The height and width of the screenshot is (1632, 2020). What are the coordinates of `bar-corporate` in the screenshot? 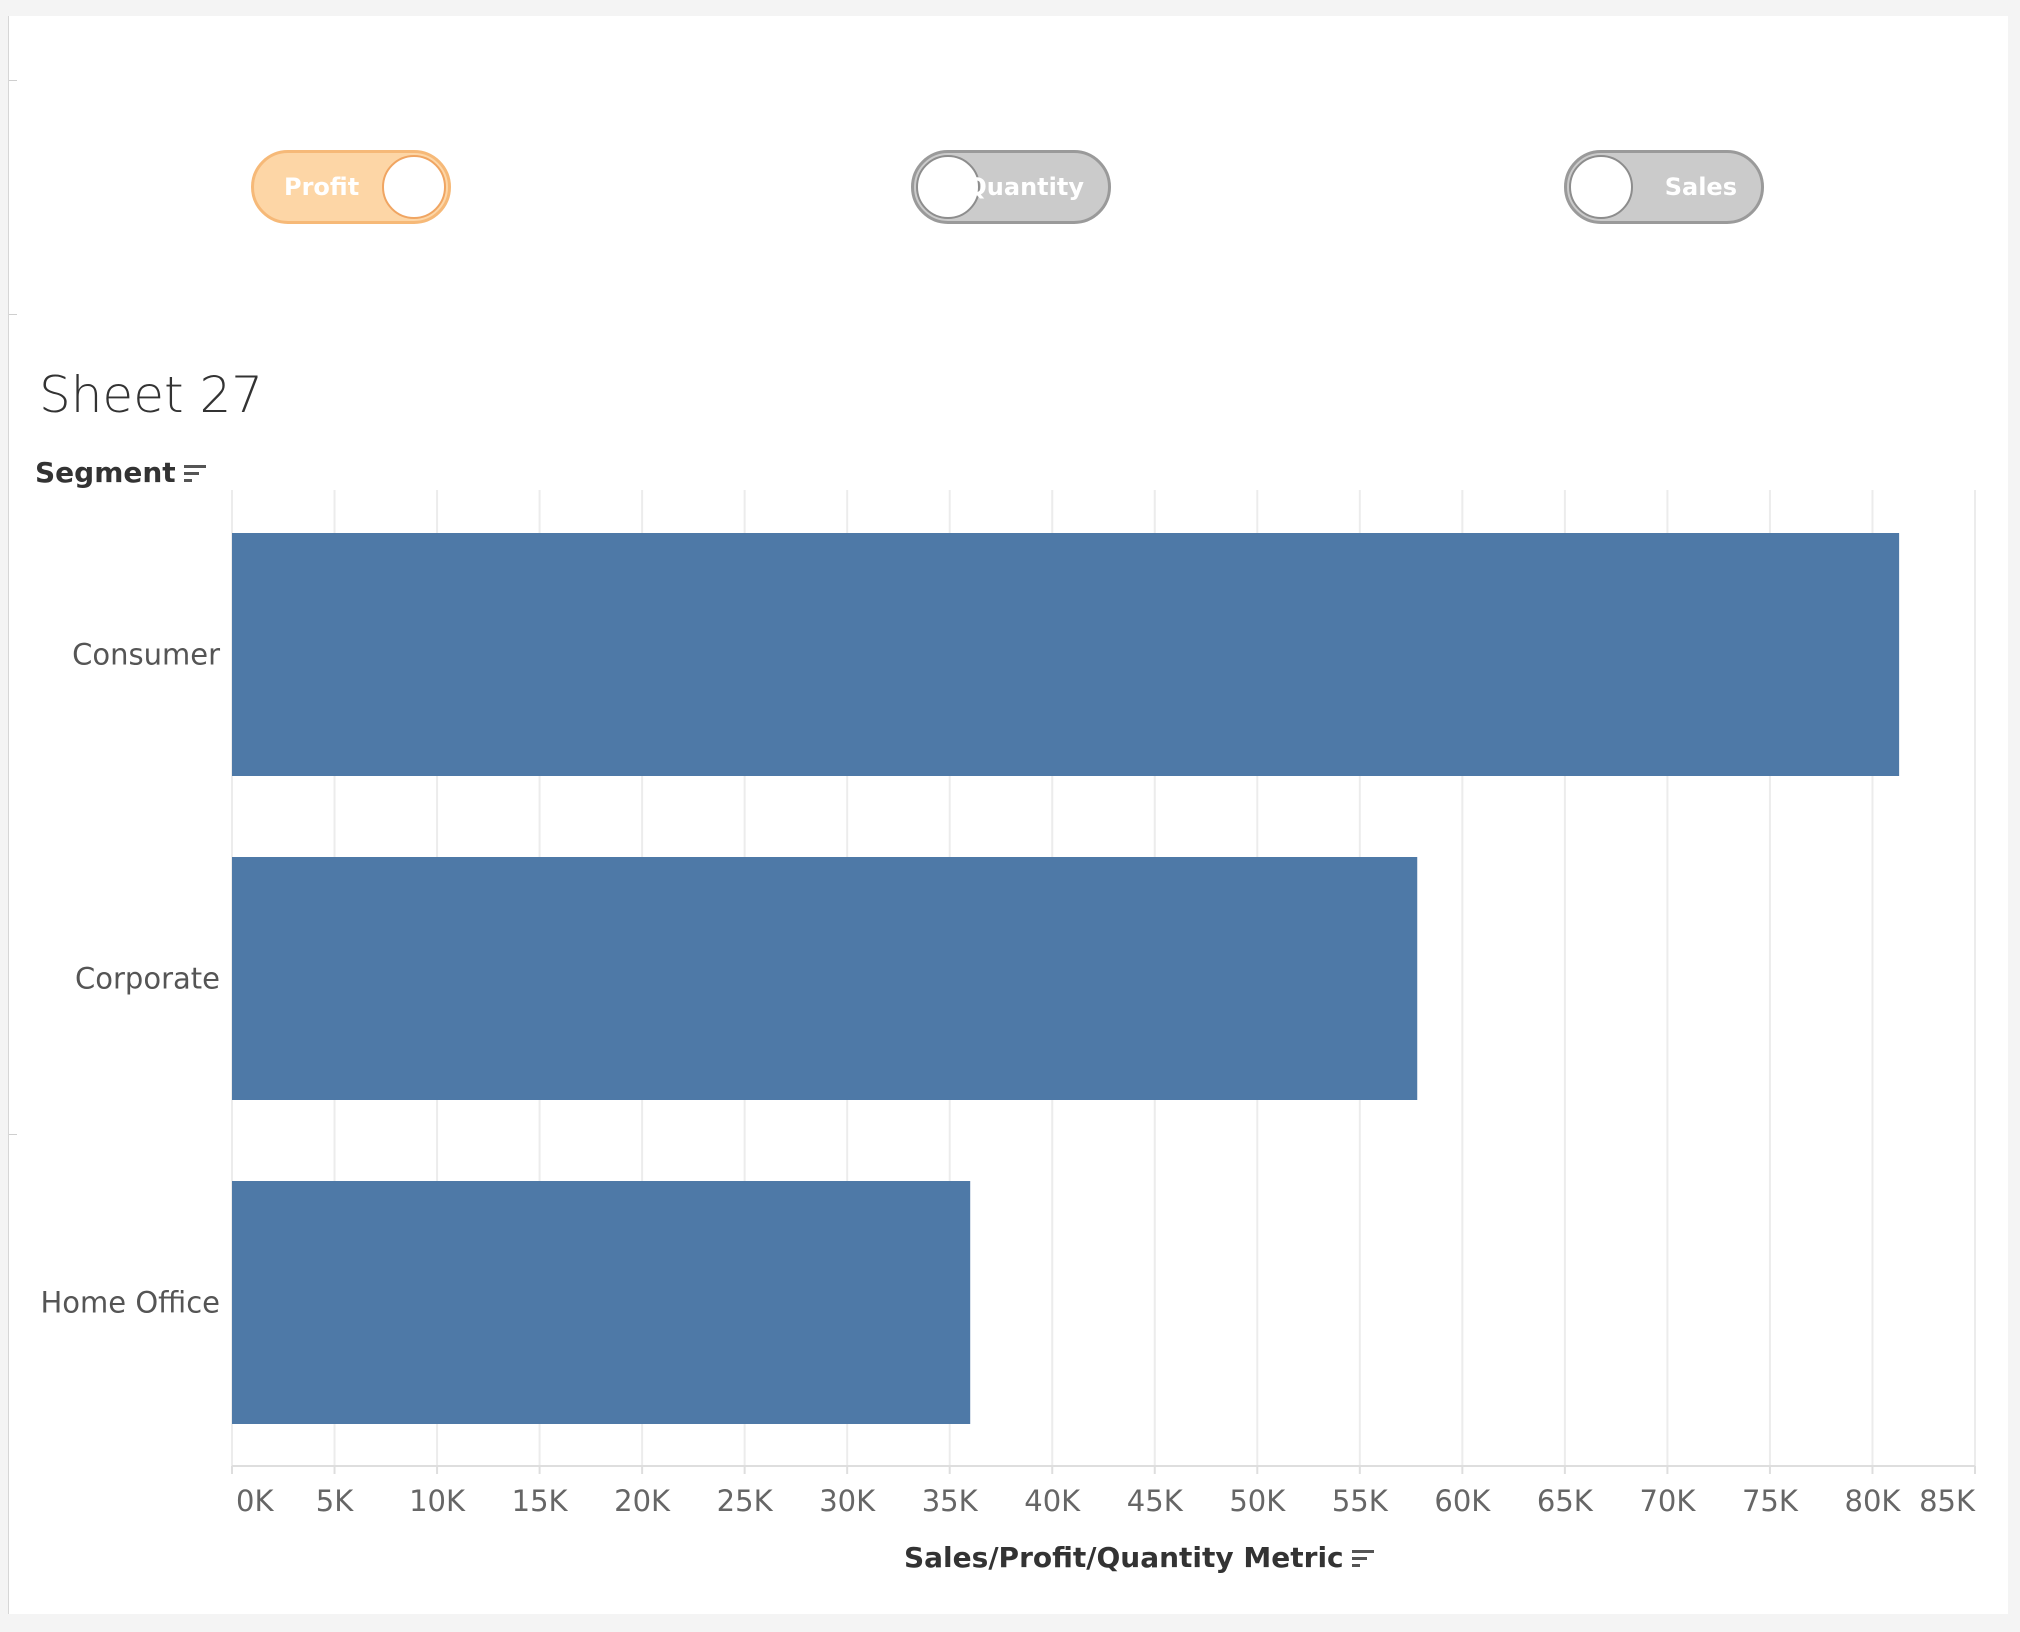 It's located at (825, 978).